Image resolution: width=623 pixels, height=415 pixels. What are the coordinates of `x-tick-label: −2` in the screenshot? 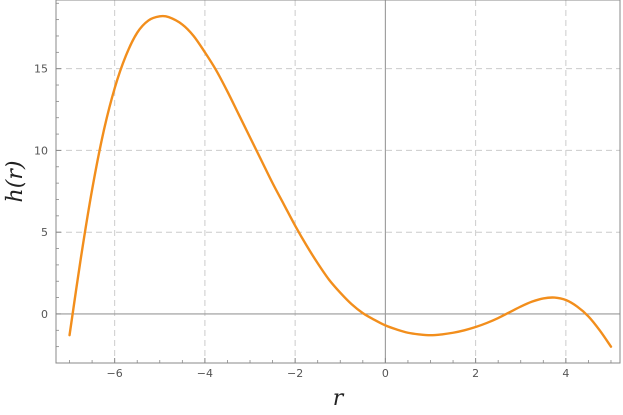 It's located at (295, 373).